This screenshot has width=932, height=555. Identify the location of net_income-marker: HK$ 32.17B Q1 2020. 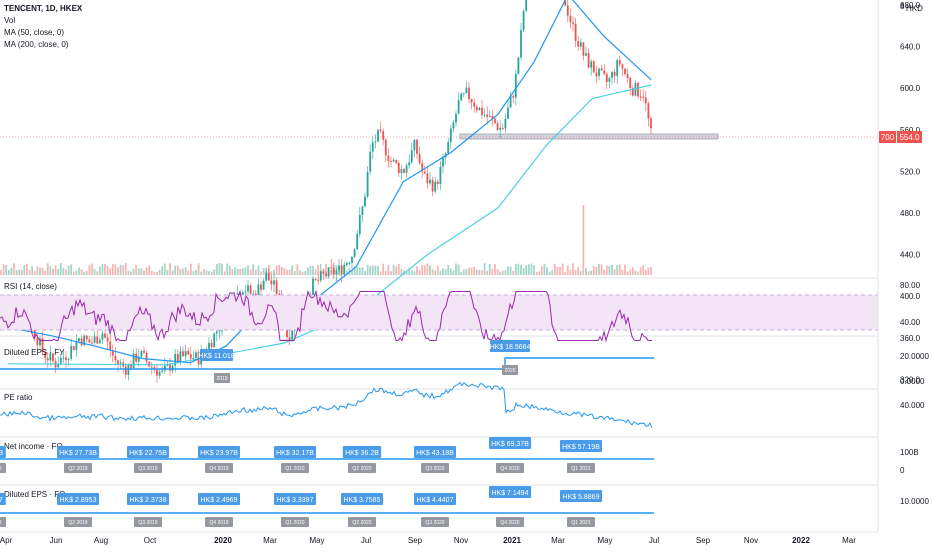
(295, 459).